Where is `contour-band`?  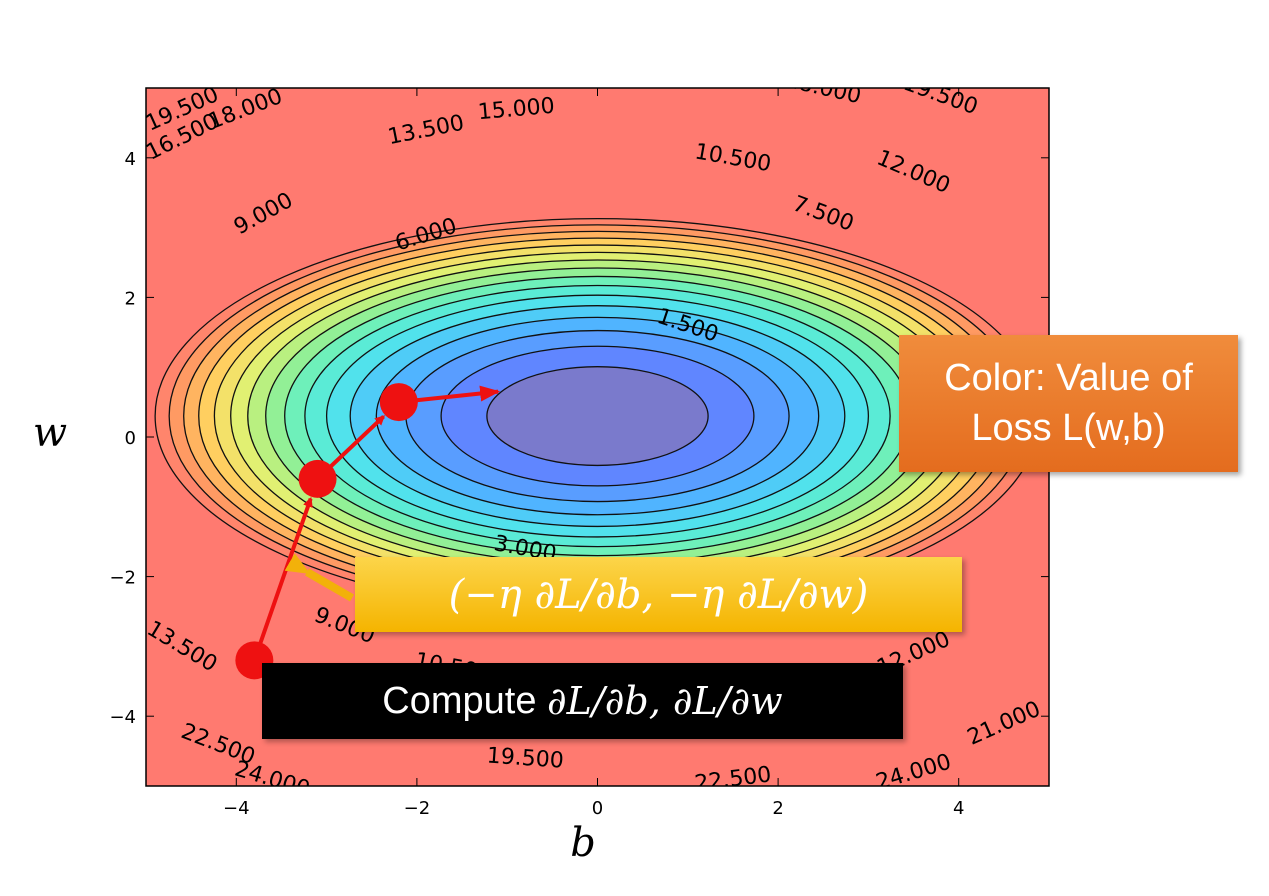 contour-band is located at coordinates (597, 416).